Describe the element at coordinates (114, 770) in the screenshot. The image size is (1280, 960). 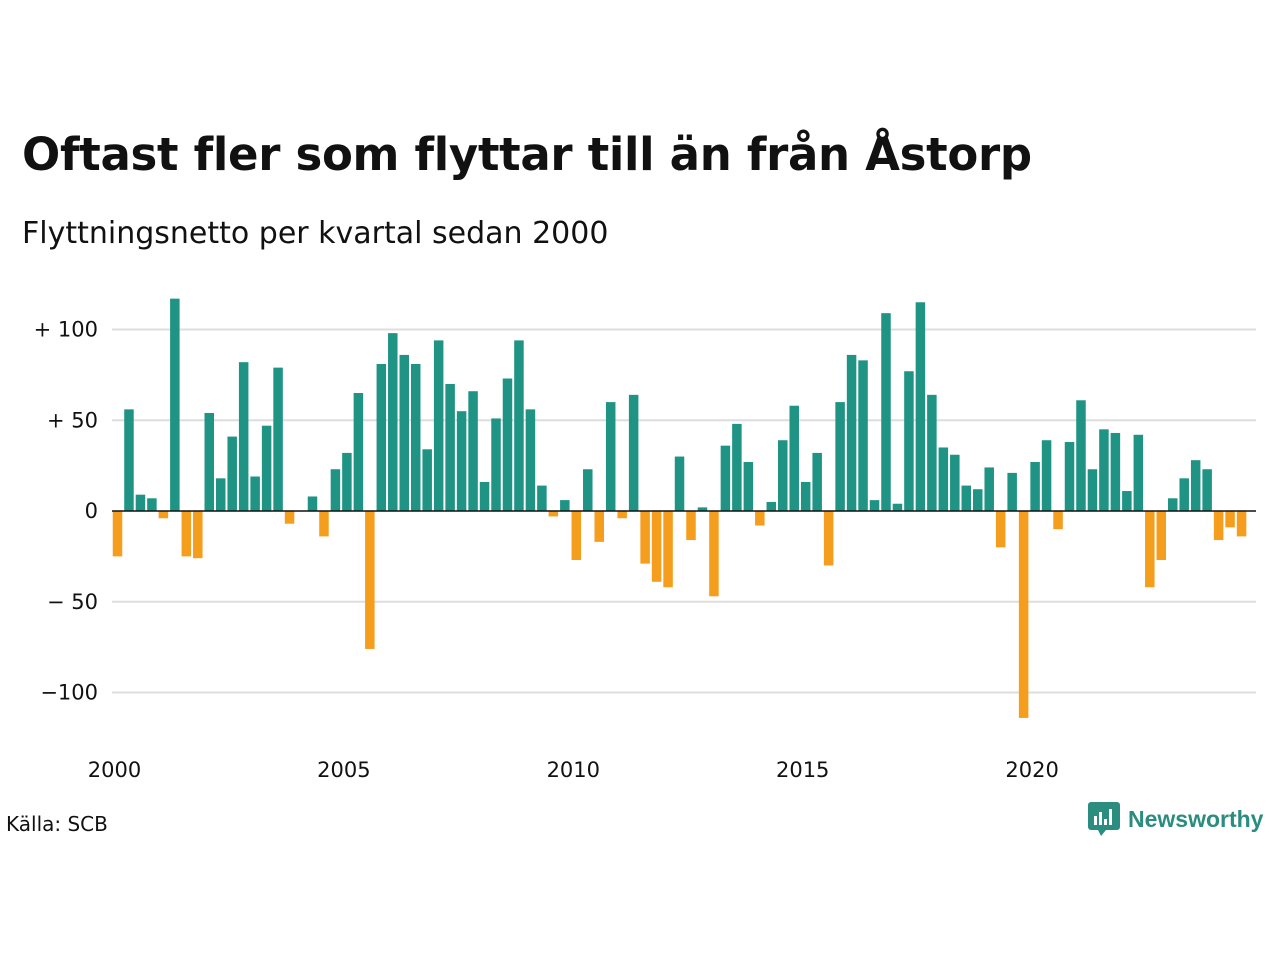
I see `x-tick-label: 2000` at that location.